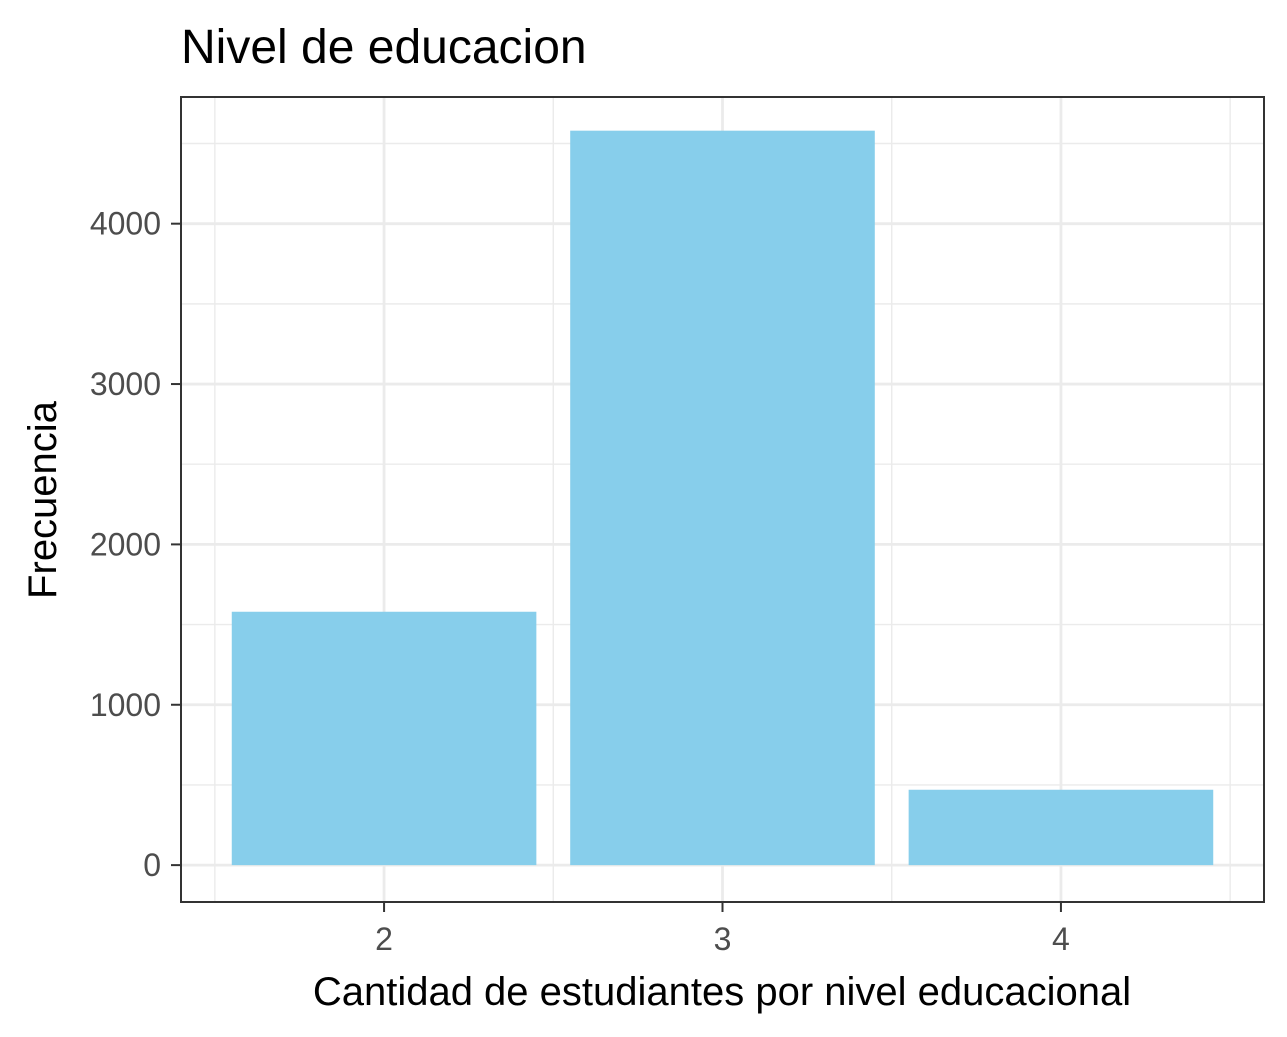  Describe the element at coordinates (384, 47) in the screenshot. I see `chart-title: Nivel de educacion` at that location.